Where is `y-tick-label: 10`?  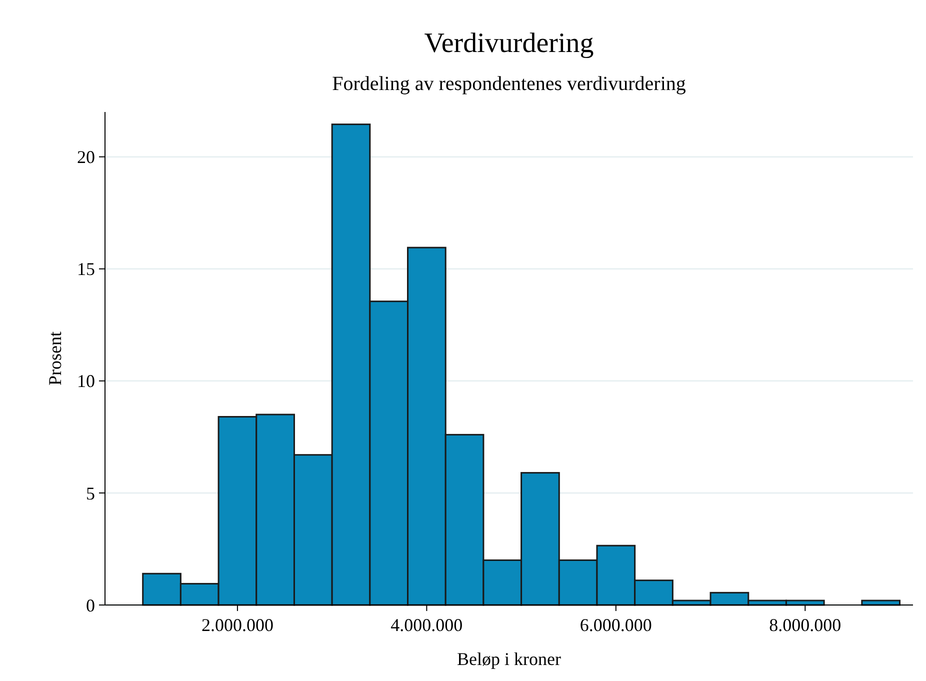 y-tick-label: 10 is located at coordinates (86, 381).